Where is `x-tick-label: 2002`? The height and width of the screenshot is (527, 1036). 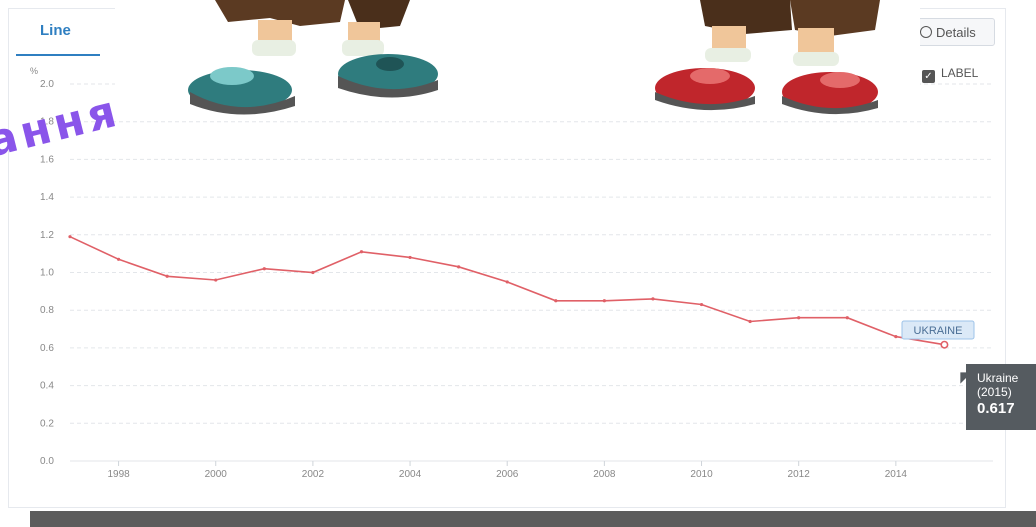 x-tick-label: 2002 is located at coordinates (313, 474).